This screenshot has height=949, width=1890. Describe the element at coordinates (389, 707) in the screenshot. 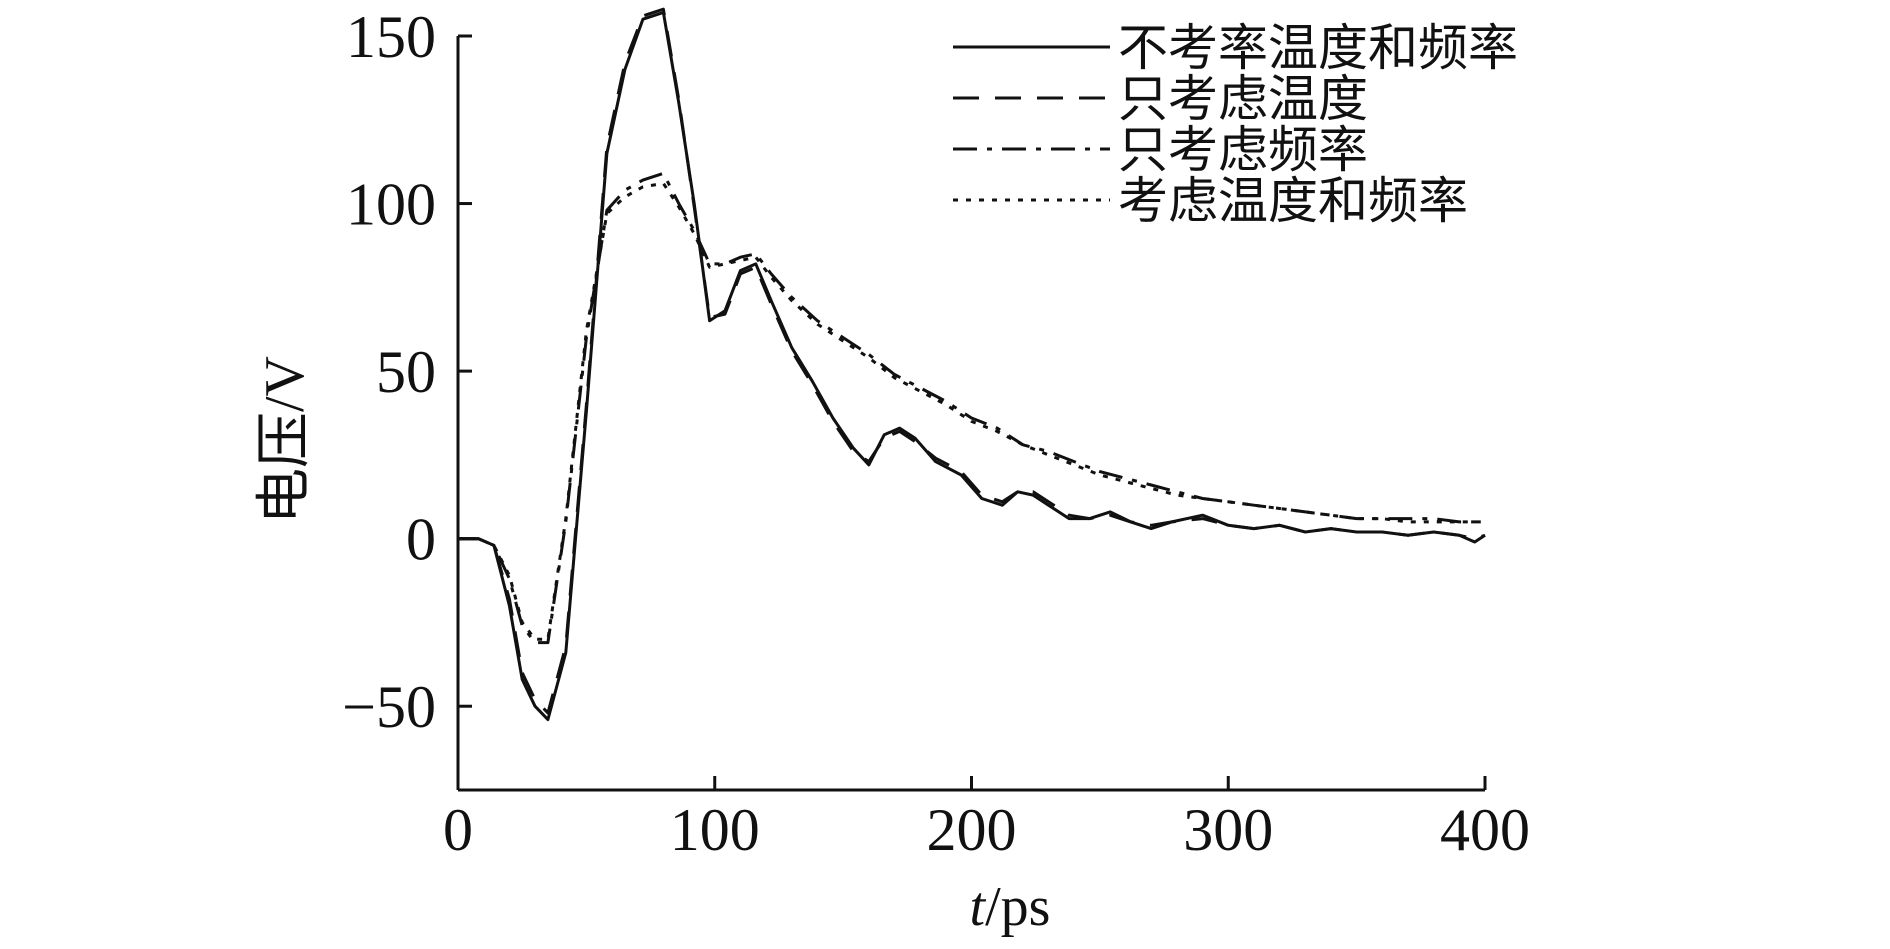

I see `y-tick-label: −50` at that location.